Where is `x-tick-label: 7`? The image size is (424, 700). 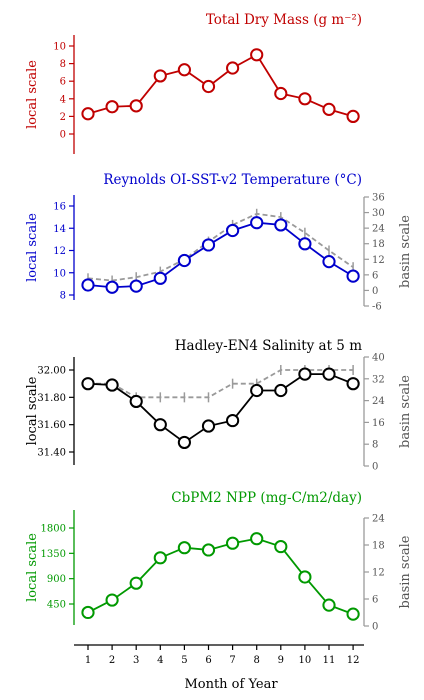 x-tick-label: 7 is located at coordinates (232, 660).